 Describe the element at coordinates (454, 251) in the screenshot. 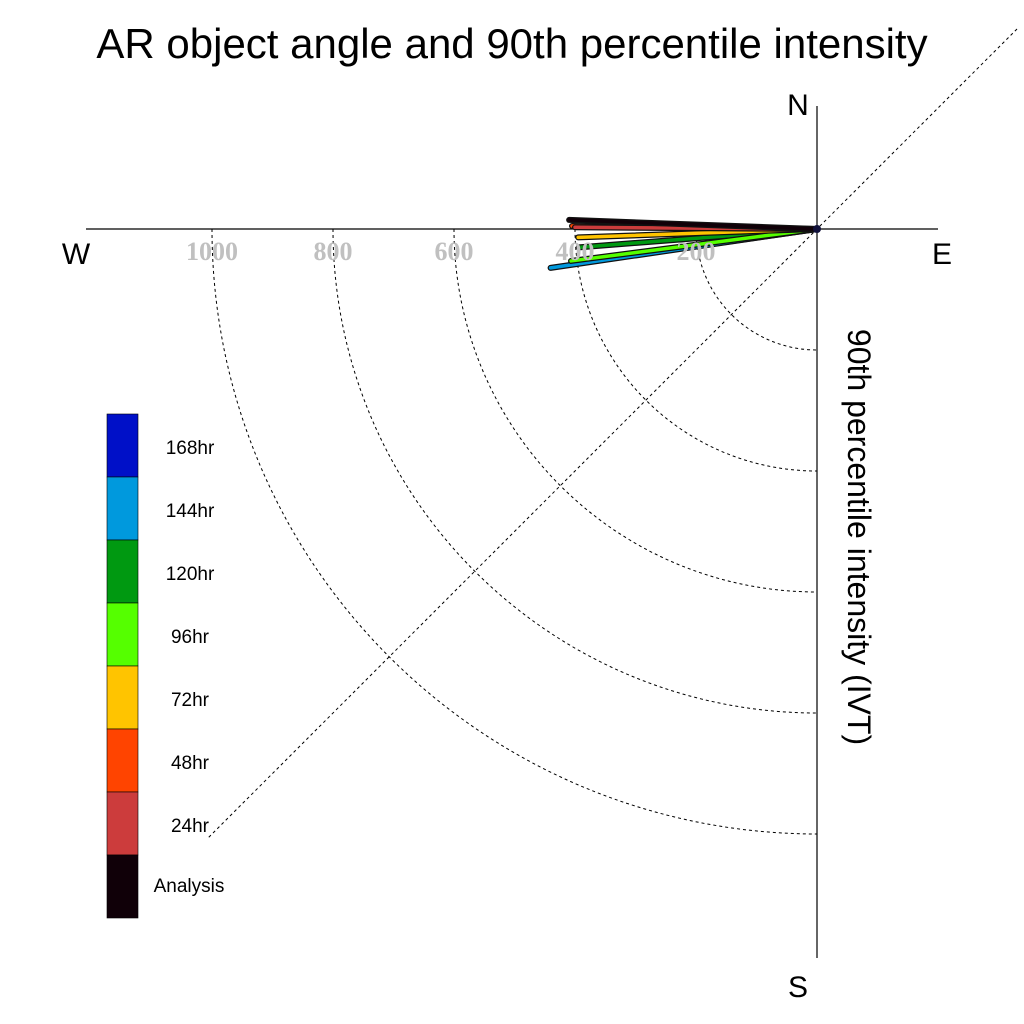

I see `radial-tick-600: 600` at that location.